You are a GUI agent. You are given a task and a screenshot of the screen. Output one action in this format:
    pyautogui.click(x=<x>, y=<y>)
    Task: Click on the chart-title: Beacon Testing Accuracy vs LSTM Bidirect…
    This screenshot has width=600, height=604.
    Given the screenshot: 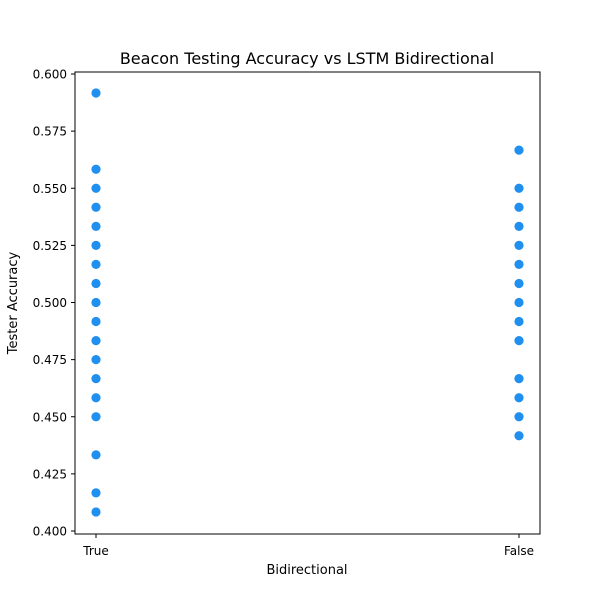 What is the action you would take?
    pyautogui.click(x=307, y=58)
    